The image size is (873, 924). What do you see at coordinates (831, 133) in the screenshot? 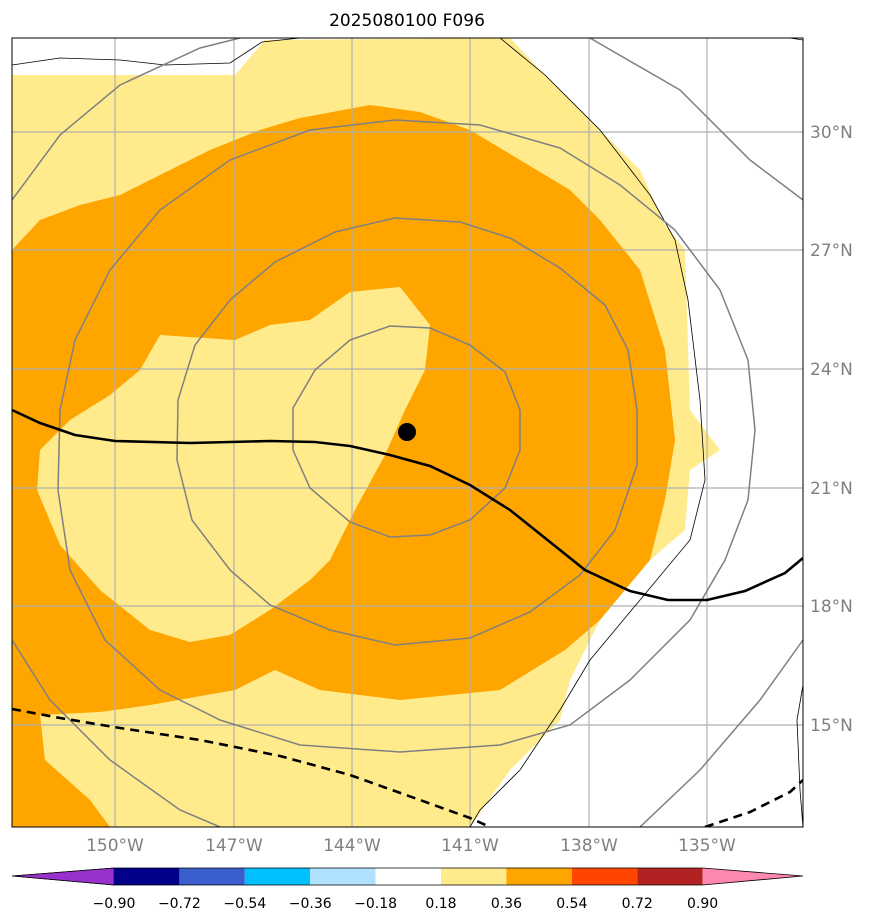
I see `lat-label: 30°N` at bounding box center [831, 133].